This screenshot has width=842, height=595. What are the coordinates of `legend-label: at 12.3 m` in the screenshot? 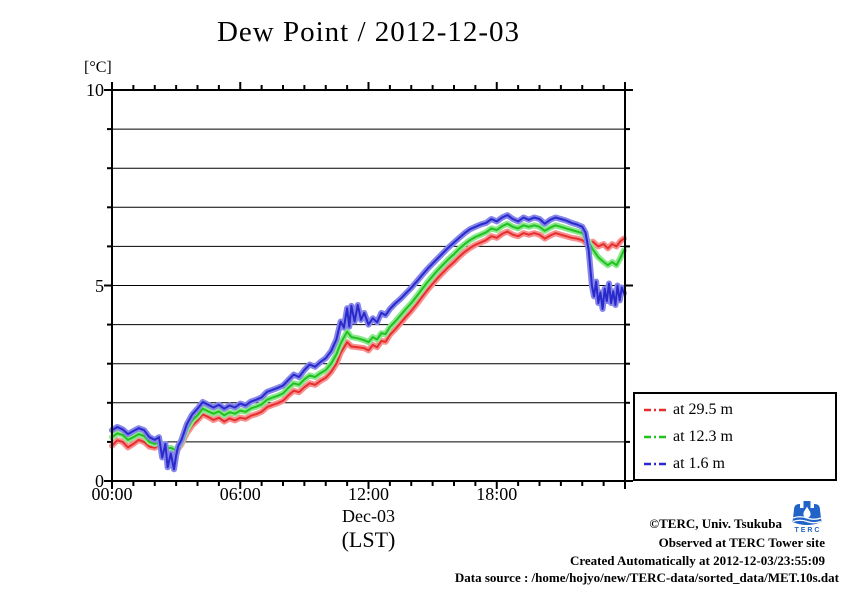 It's located at (703, 436).